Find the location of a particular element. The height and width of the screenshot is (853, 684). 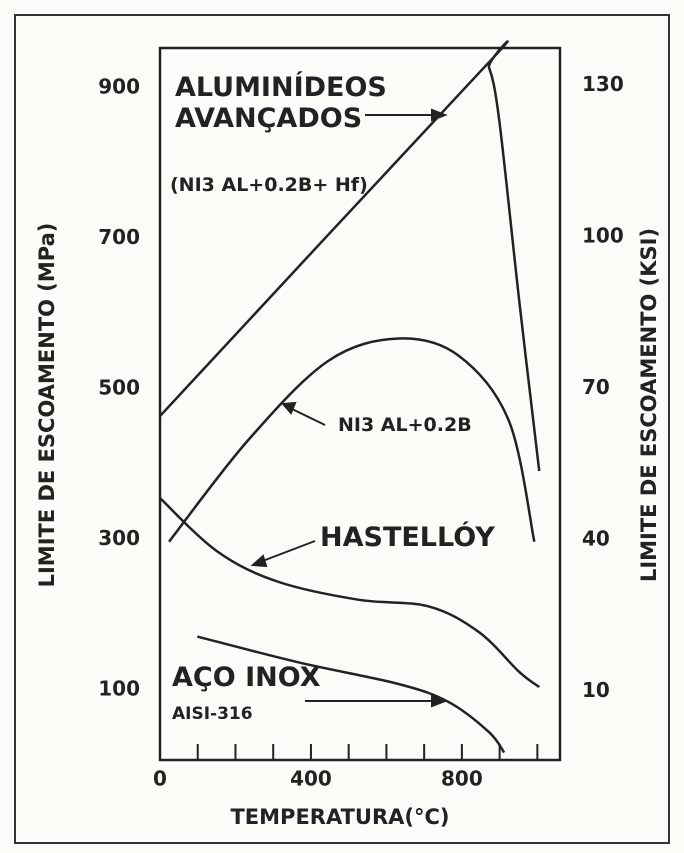

series-label: ALUMINÍDEOS AVANÇADOS is located at coordinates (281, 103).